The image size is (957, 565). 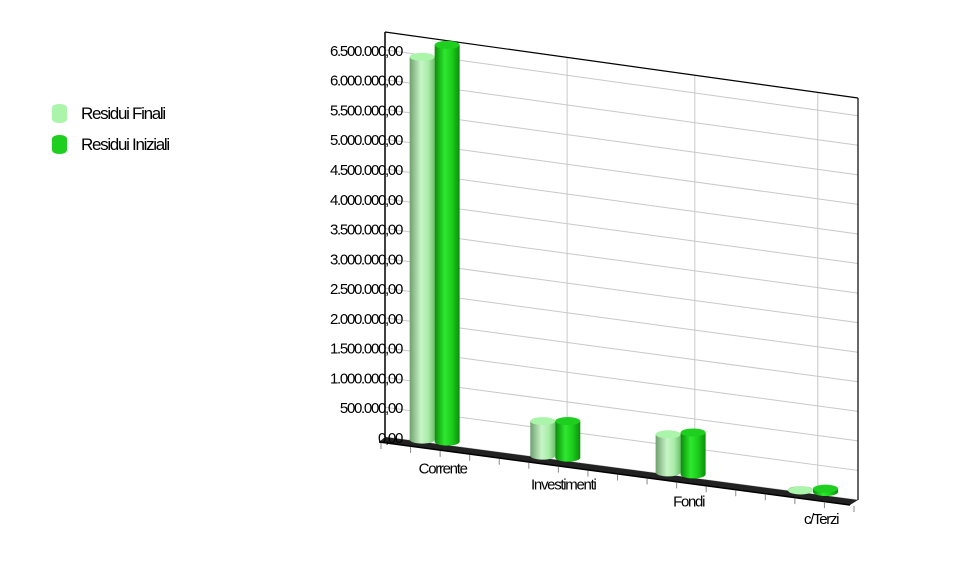 I want to click on floor-plane, so click(x=618, y=471).